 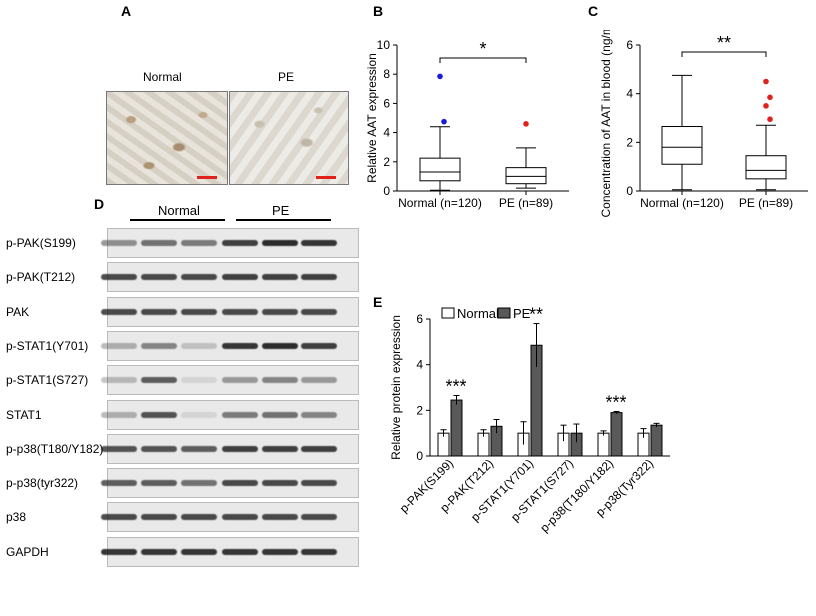 What do you see at coordinates (419, 456) in the screenshot?
I see `y-tick-label: 0` at bounding box center [419, 456].